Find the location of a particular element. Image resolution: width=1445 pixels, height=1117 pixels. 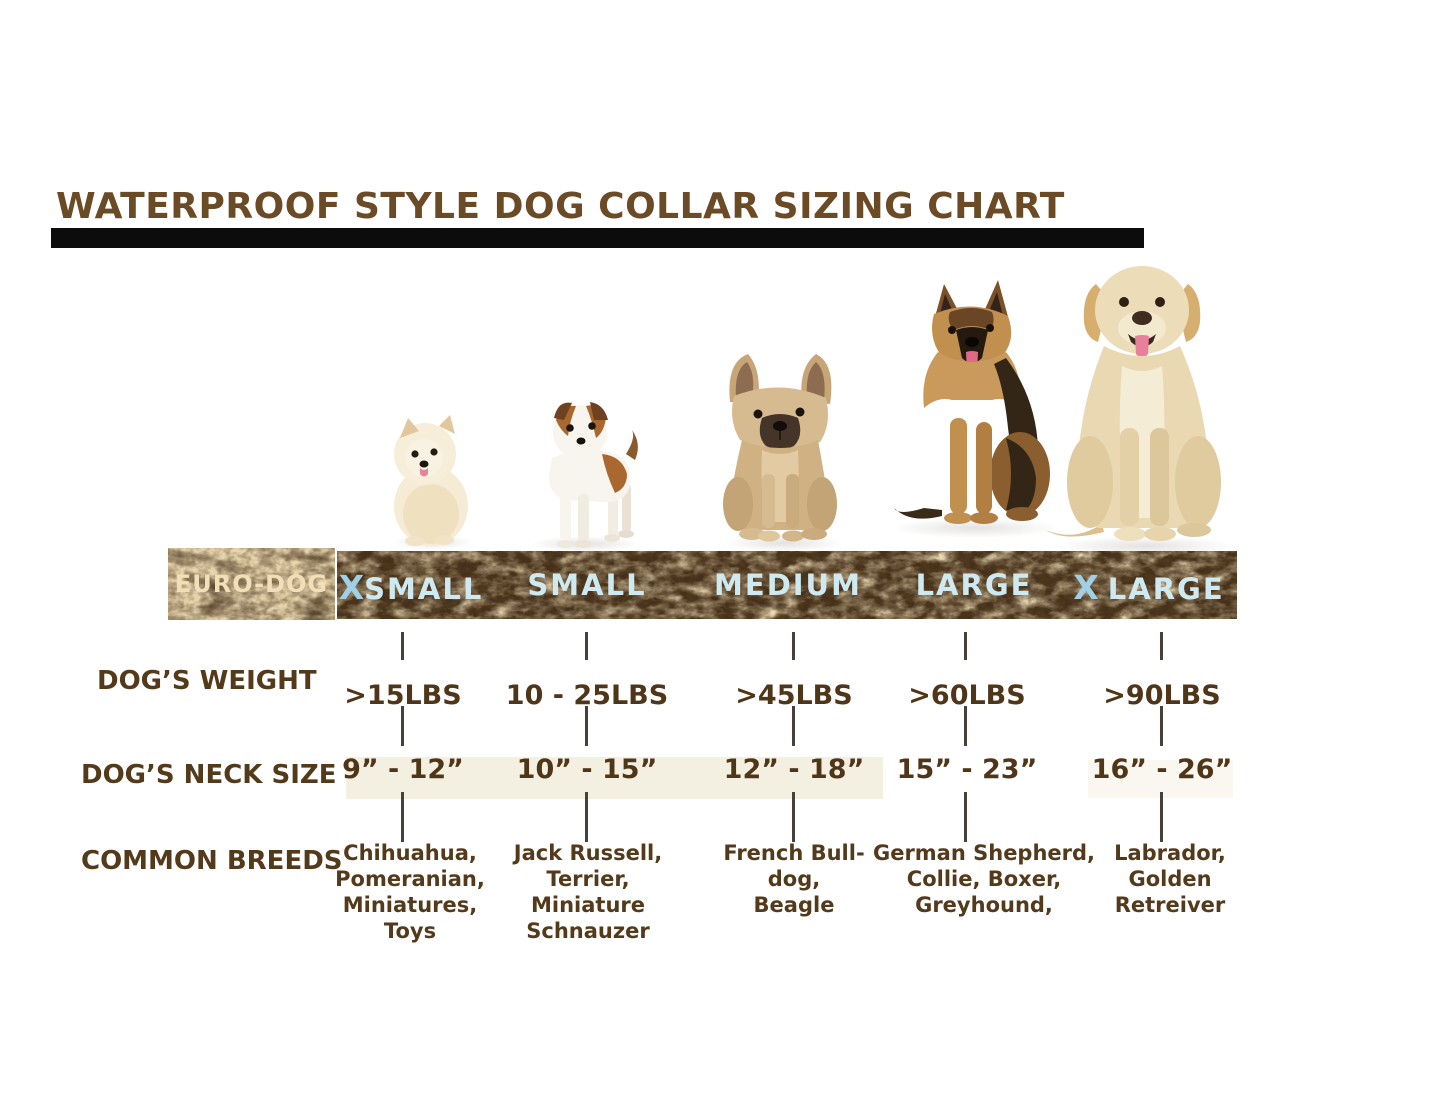

breed-line: Pomeranian, is located at coordinates (410, 879).